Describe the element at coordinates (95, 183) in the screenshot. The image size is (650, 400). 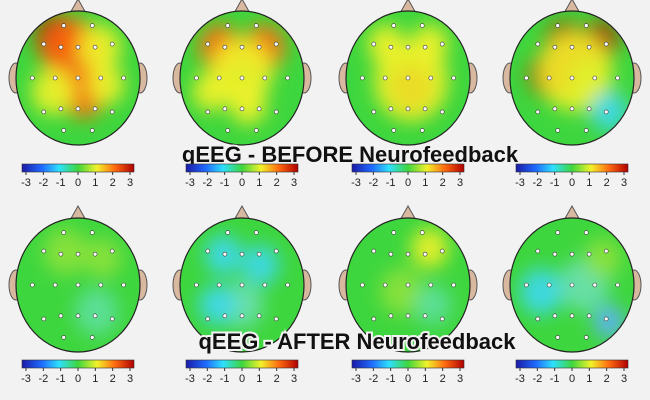
I see `colorbar-tick-label: 1` at that location.